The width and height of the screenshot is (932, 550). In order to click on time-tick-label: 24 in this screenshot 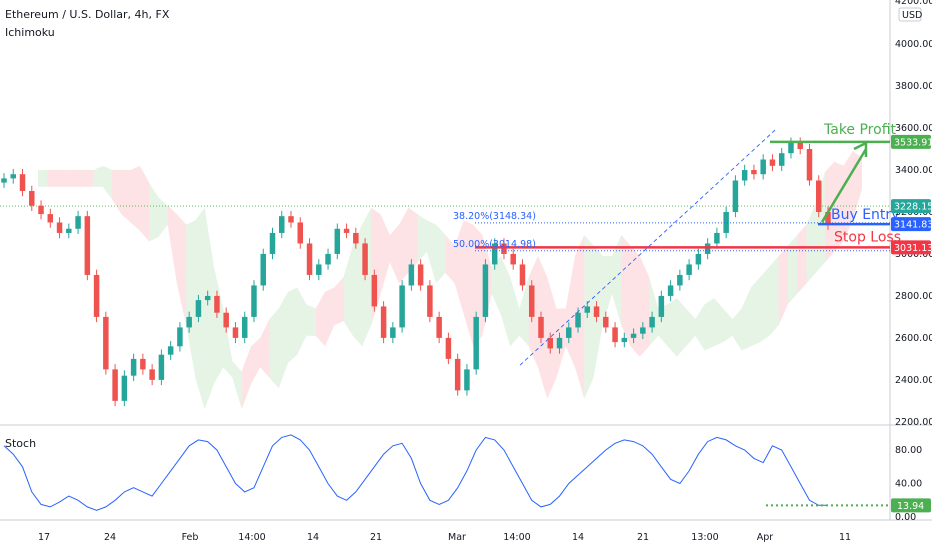, I will do `click(110, 537)`.